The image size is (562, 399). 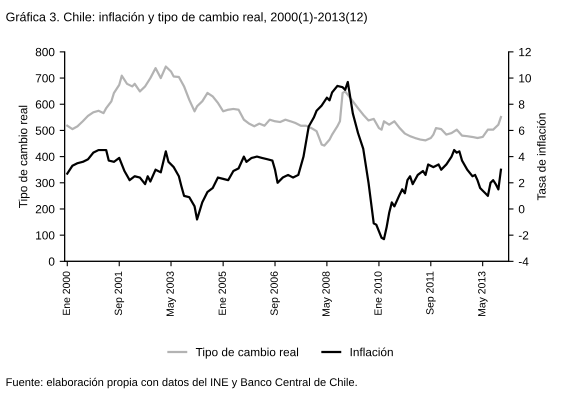 What do you see at coordinates (24, 157) in the screenshot?
I see `y-axis-title: Tipo de cambio real` at bounding box center [24, 157].